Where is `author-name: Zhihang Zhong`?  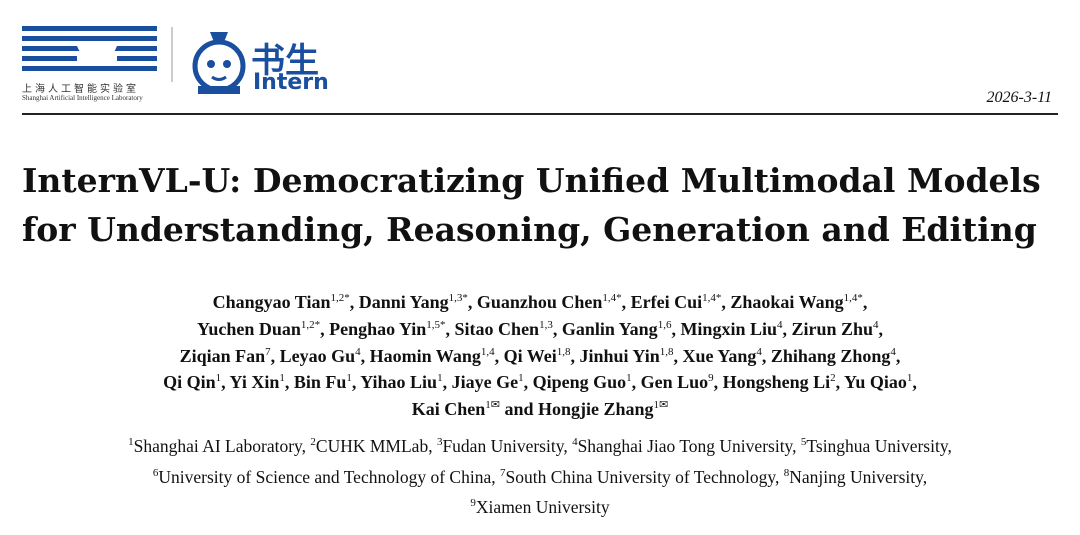
author-name: Zhihang Zhong is located at coordinates (830, 355).